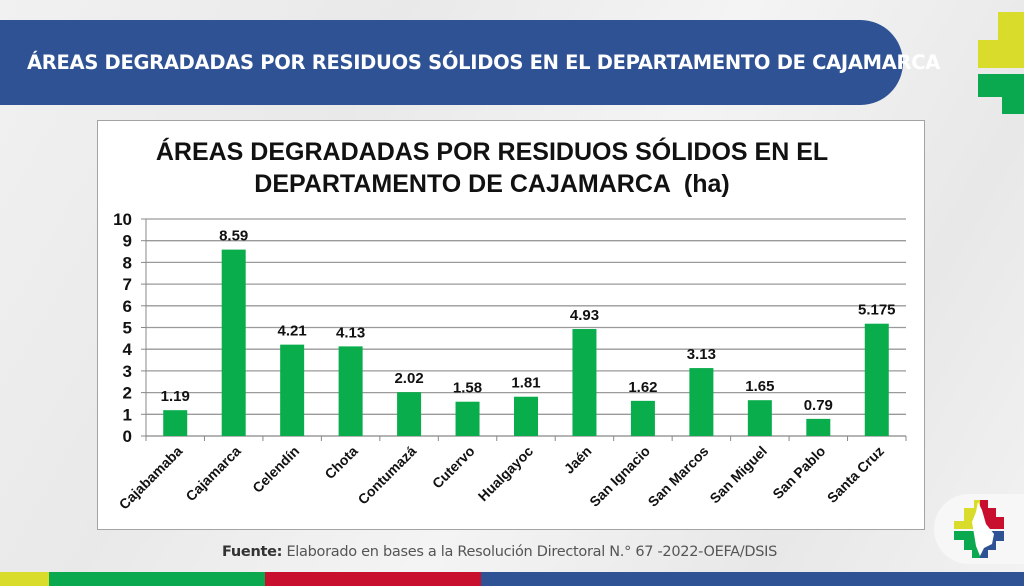  I want to click on source-label: Fuente:, so click(252, 552).